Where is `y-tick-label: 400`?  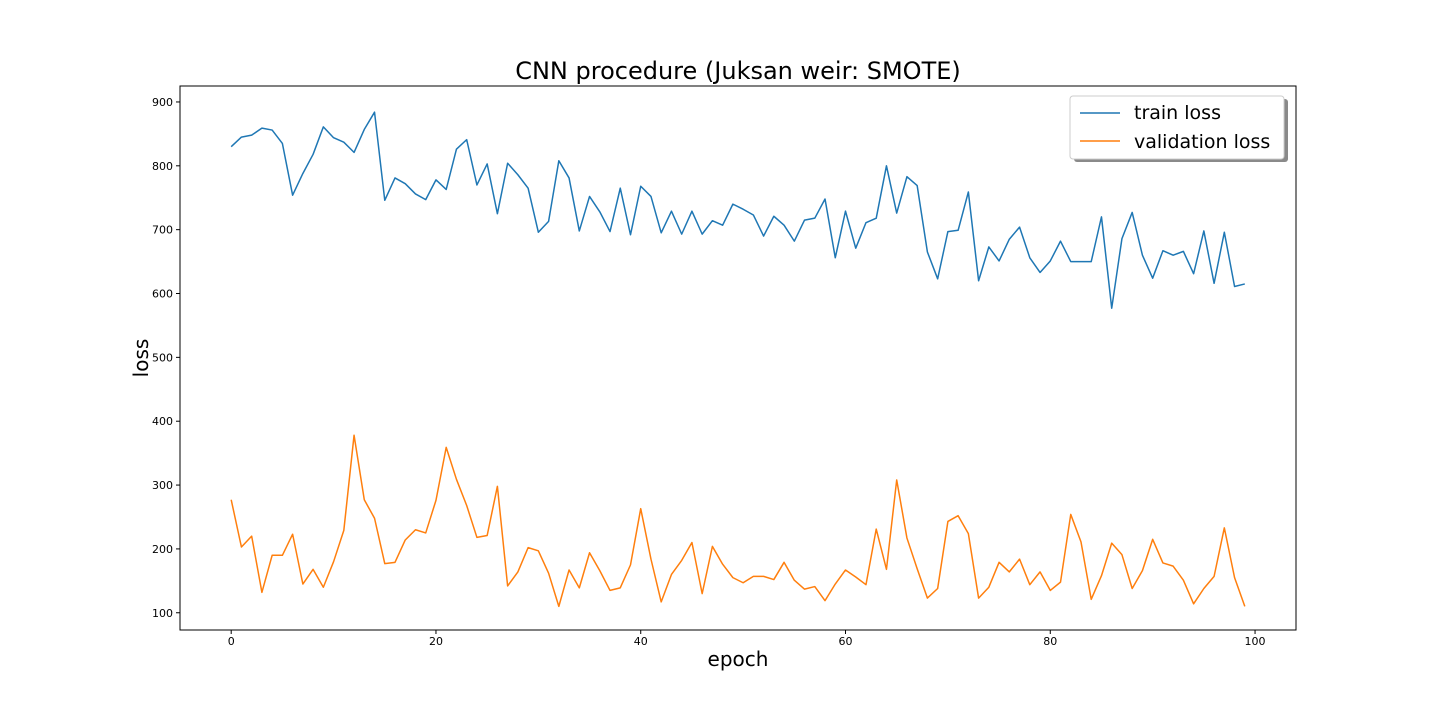
y-tick-label: 400 is located at coordinates (162, 421).